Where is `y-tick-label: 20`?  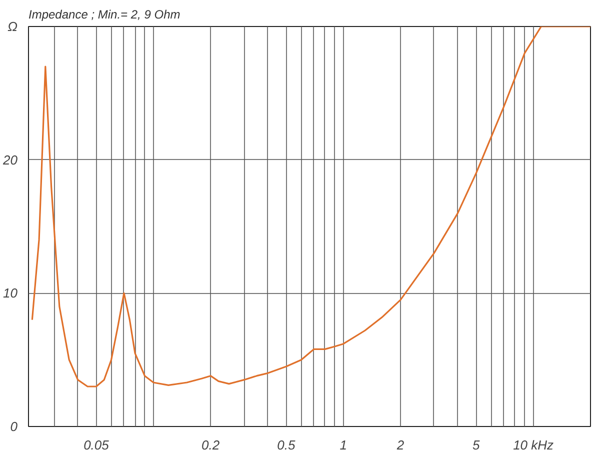 y-tick-label: 20 is located at coordinates (10, 160).